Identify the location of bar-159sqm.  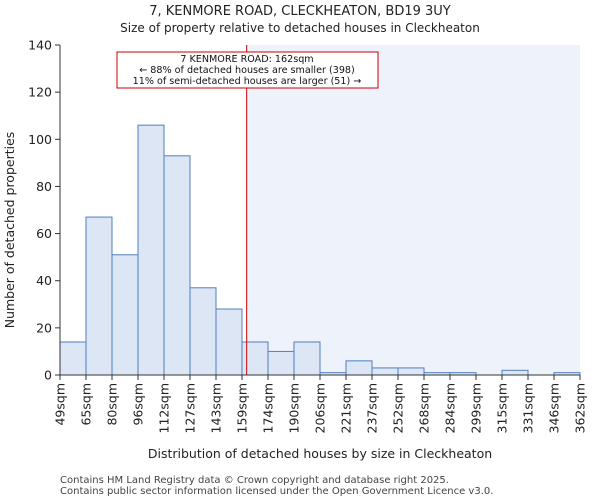
(255, 358).